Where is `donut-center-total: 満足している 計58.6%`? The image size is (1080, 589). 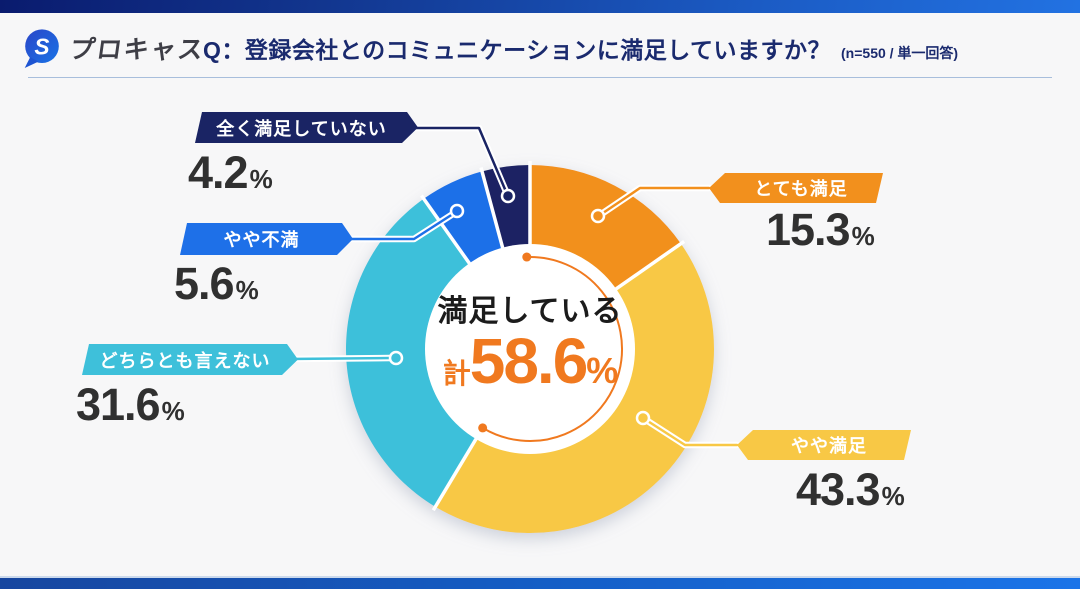 donut-center-total: 満足している 計58.6% is located at coordinates (530, 352).